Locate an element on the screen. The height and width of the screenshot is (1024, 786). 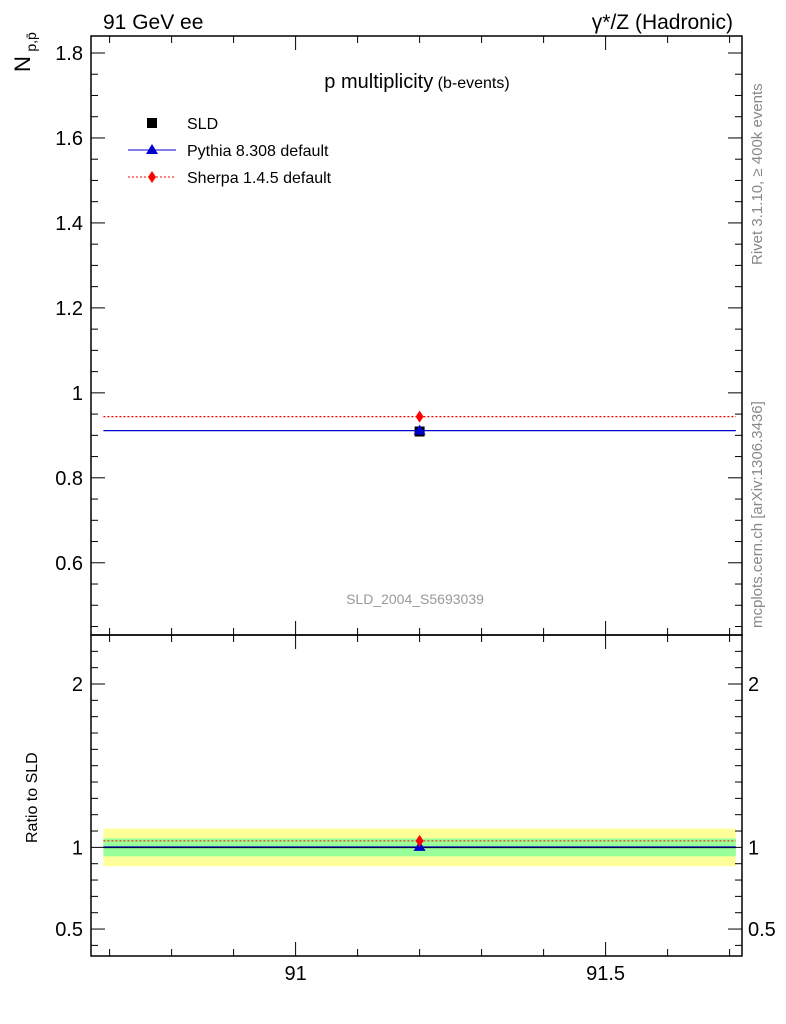
y-tick-label: 0.5 is located at coordinates (69, 930).